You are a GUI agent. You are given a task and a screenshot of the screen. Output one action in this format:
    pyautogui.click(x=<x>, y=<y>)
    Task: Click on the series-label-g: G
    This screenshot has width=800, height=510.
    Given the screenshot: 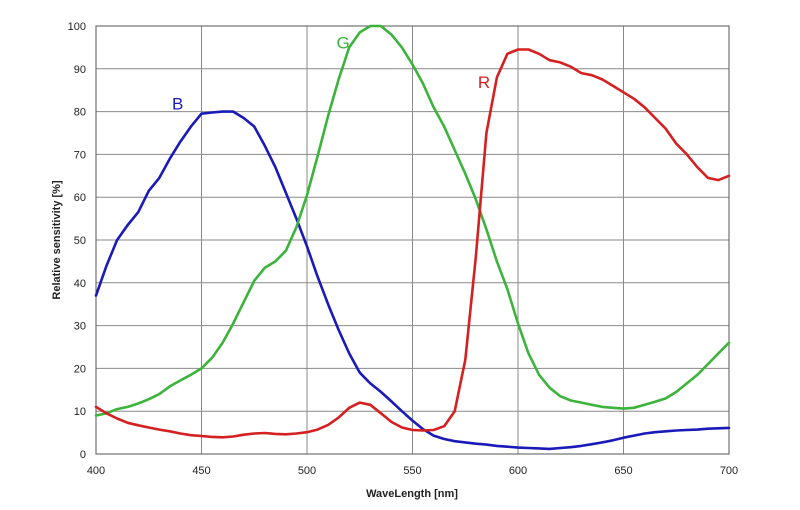 What is the action you would take?
    pyautogui.click(x=343, y=42)
    